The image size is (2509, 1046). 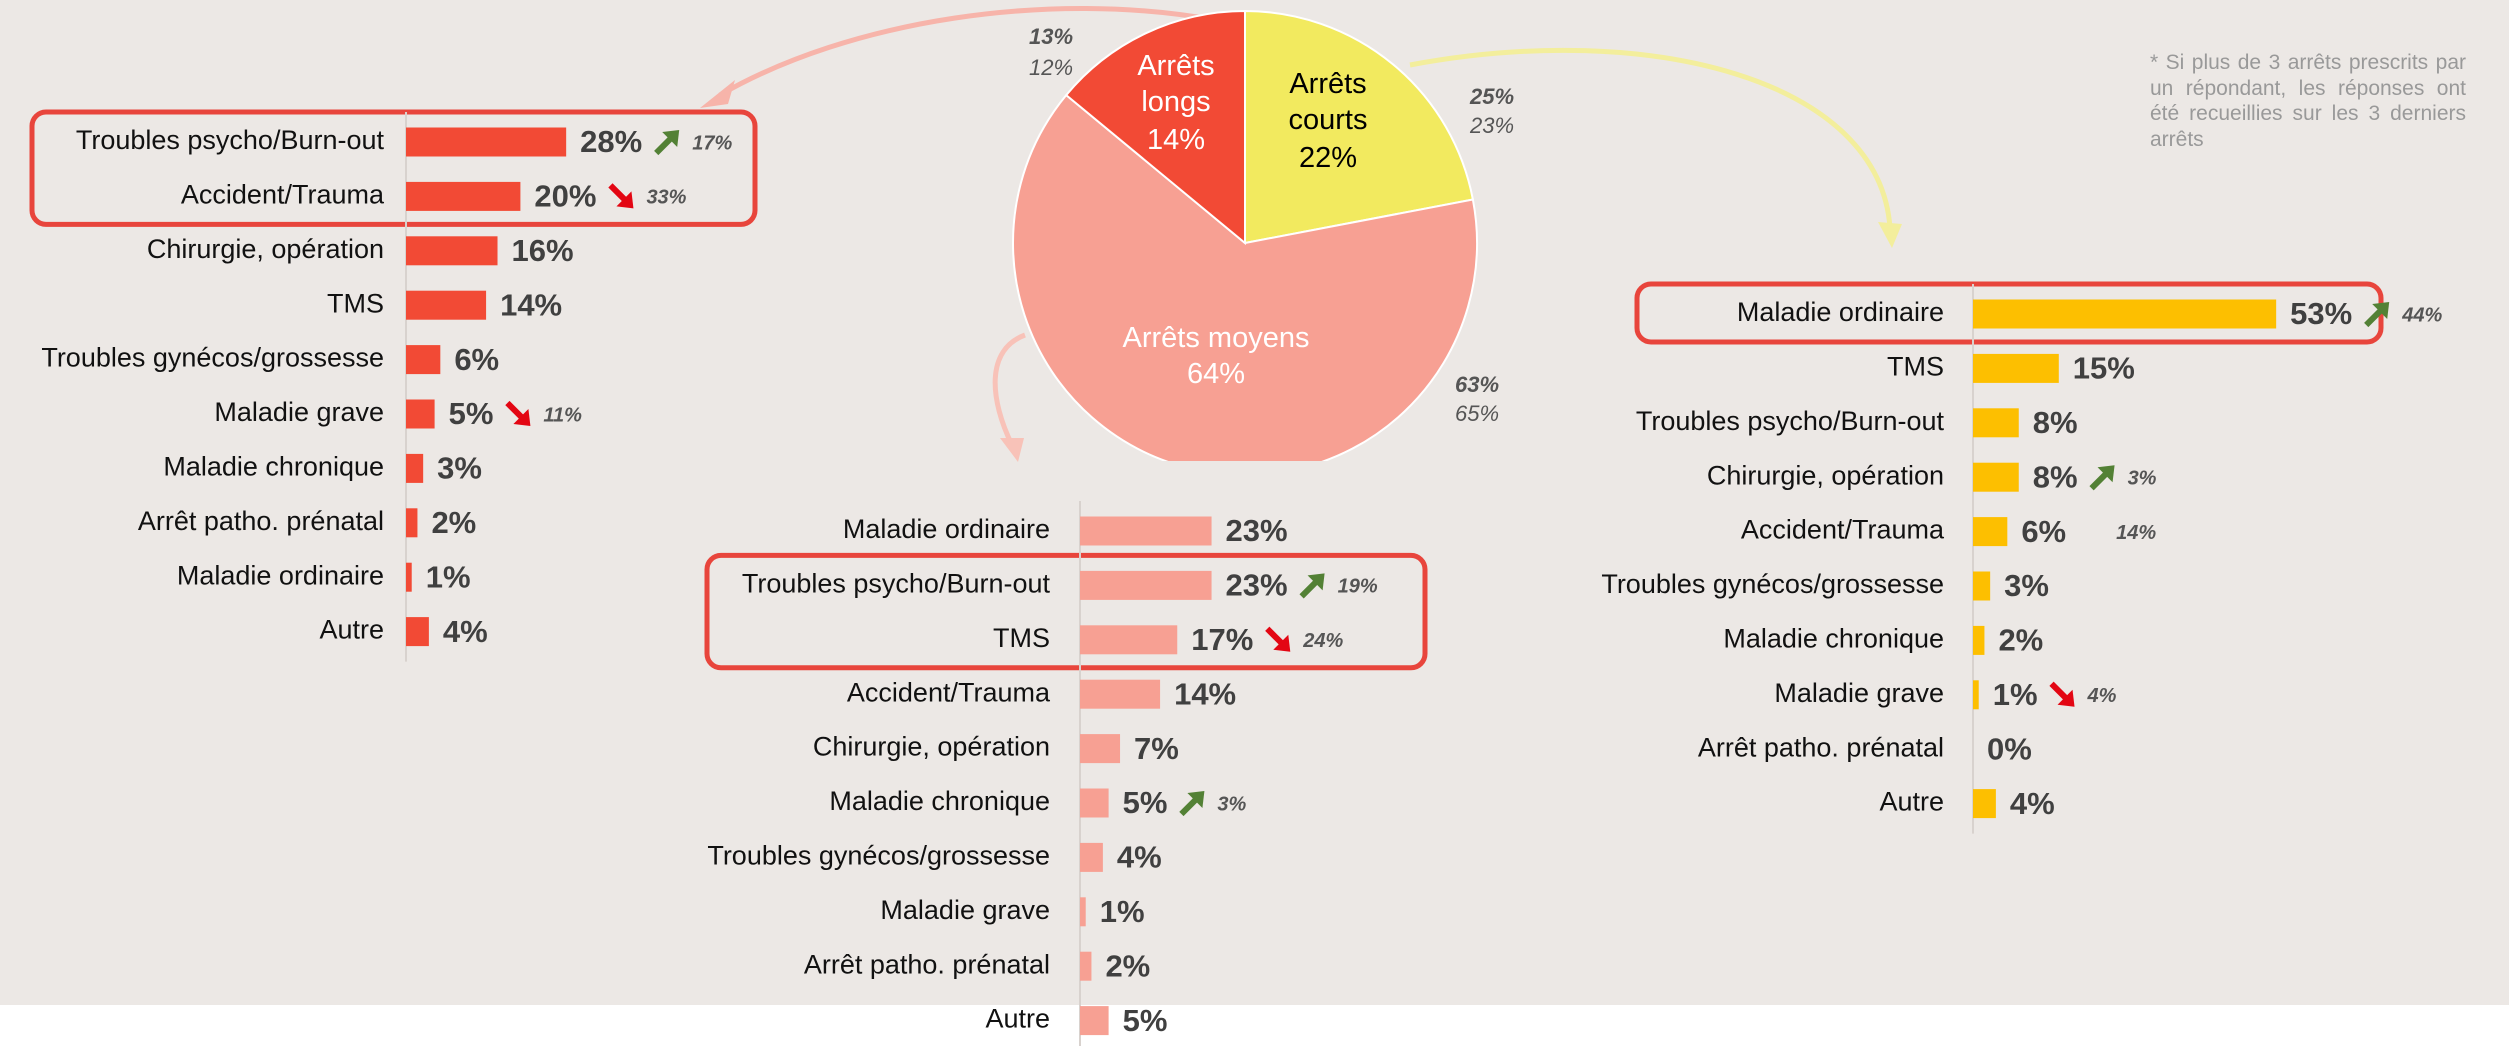 What do you see at coordinates (1231, 804) in the screenshot?
I see `trend-label: 3%` at bounding box center [1231, 804].